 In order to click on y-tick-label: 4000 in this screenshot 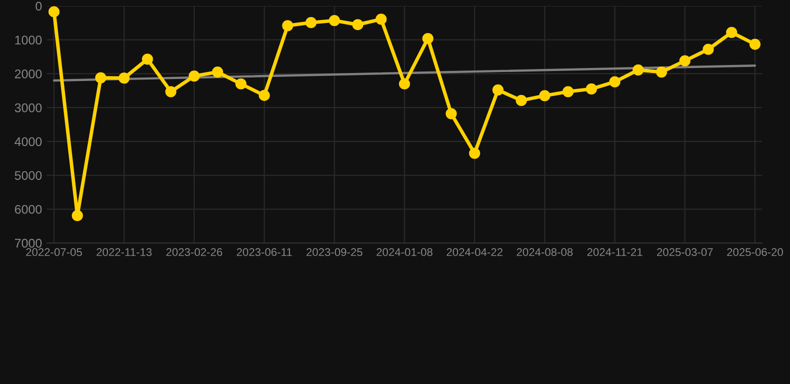, I will do `click(28, 141)`.